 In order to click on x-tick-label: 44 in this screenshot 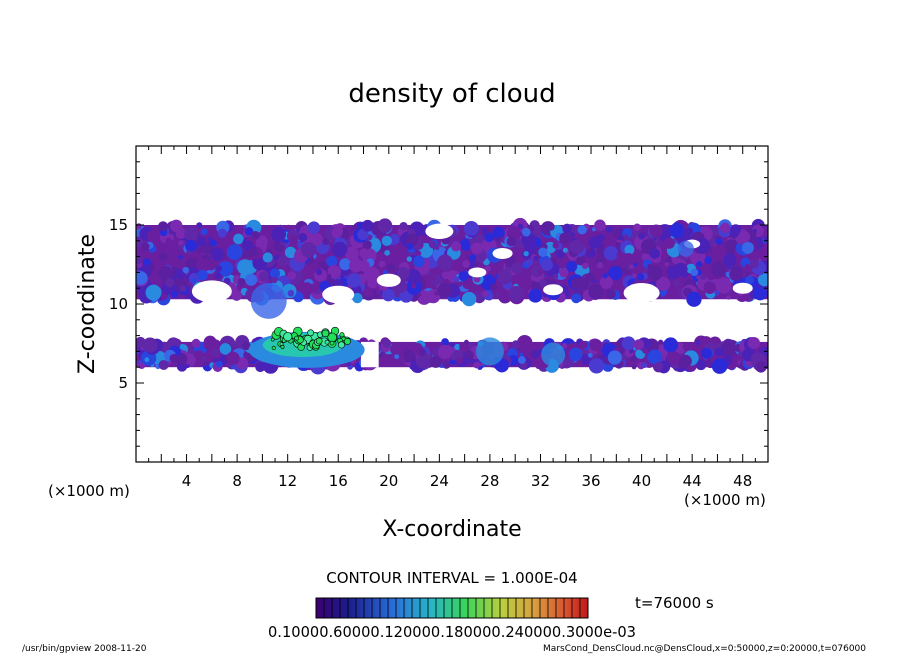, I will do `click(692, 481)`.